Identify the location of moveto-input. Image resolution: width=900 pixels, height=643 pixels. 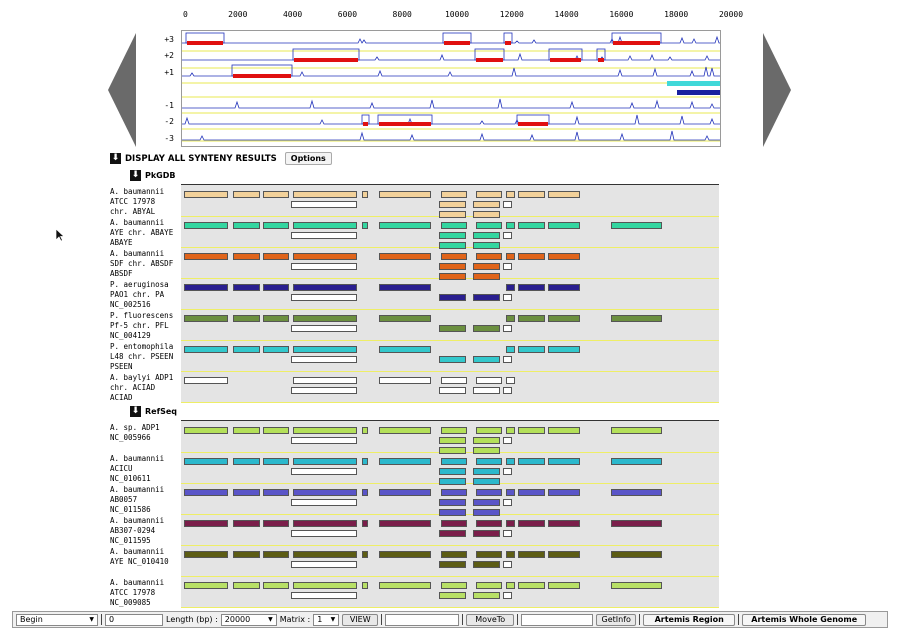
(422, 619).